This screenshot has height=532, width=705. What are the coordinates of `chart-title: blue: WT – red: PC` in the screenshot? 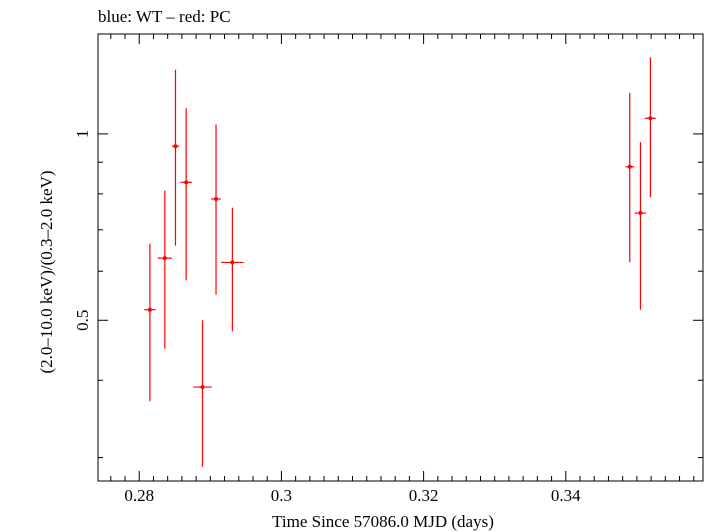 It's located at (164, 16).